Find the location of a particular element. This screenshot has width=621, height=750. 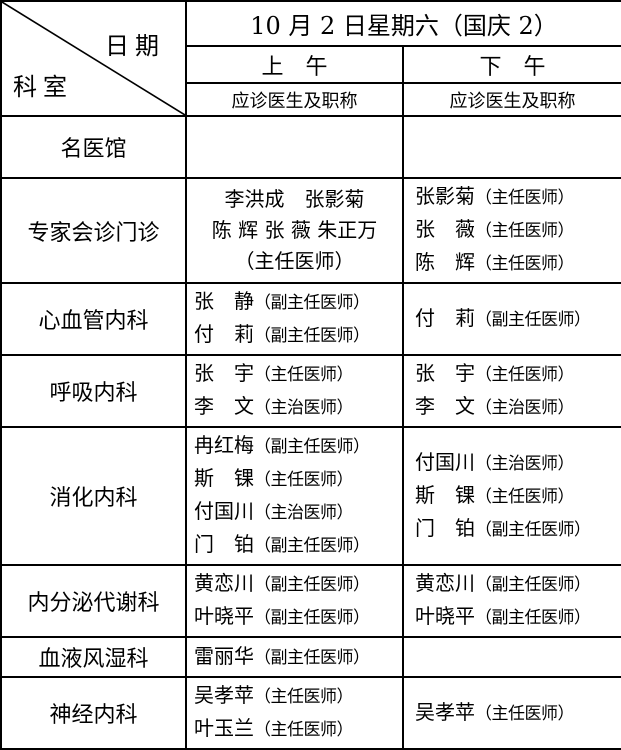

department-cell: 名医馆 is located at coordinates (93, 147).